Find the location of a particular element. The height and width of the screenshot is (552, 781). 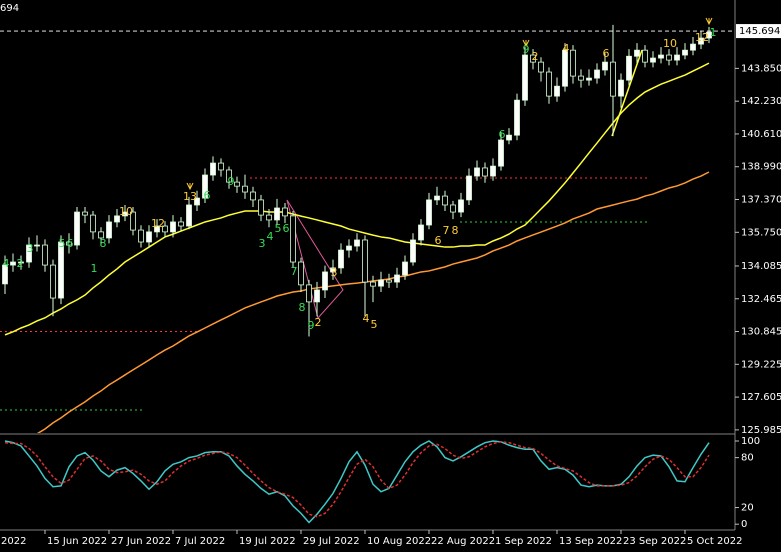

y-tick-label: 135.750 is located at coordinates (761, 232).